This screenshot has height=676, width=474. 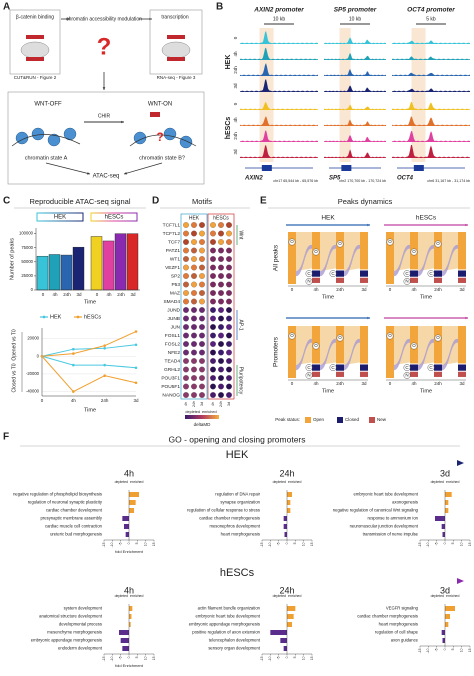 What do you see at coordinates (174, 17) in the screenshot?
I see `label: transcription` at bounding box center [174, 17].